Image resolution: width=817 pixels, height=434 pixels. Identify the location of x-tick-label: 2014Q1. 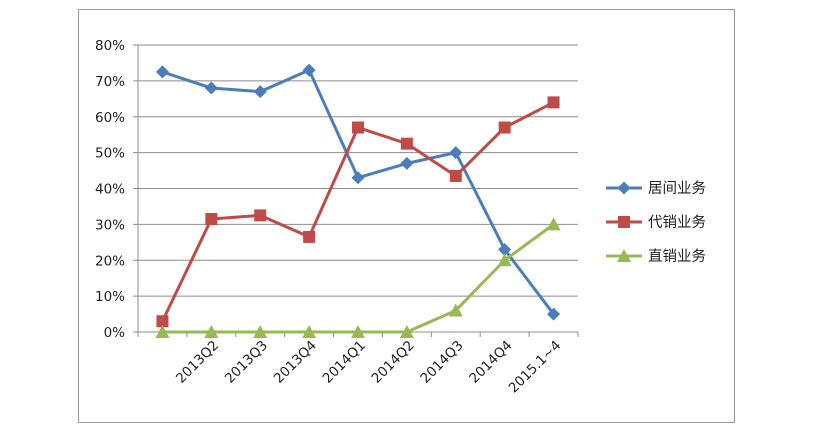
(344, 362).